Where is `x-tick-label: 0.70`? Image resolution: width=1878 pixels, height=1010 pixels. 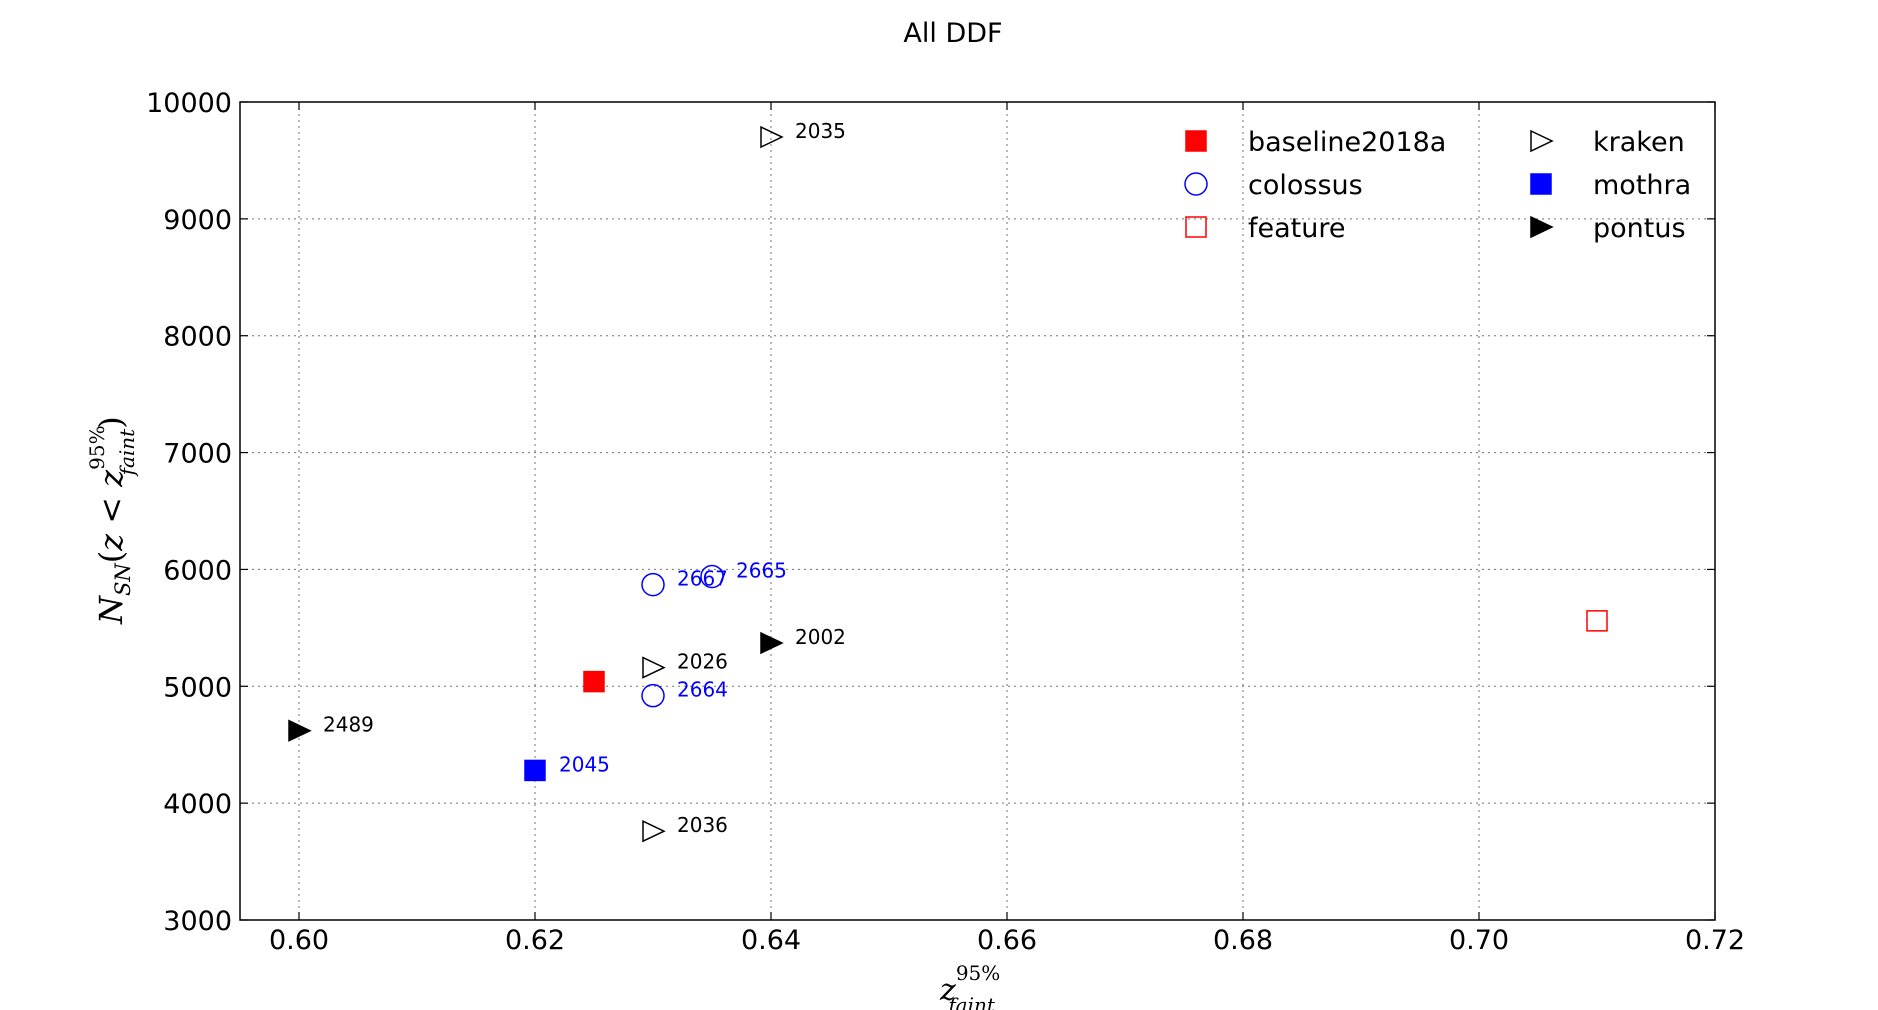 x-tick-label: 0.70 is located at coordinates (1479, 940).